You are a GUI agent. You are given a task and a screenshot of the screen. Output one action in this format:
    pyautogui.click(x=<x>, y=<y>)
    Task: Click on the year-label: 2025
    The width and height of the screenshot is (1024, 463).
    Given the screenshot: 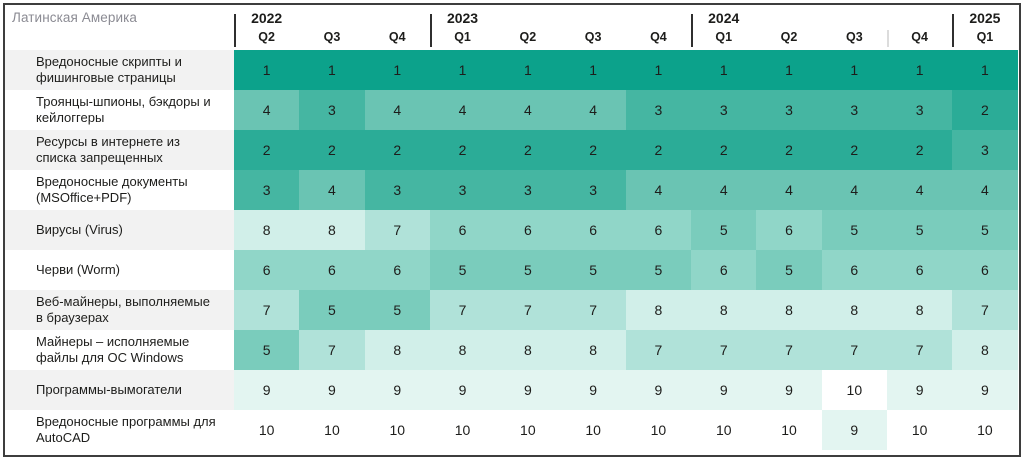 What is the action you would take?
    pyautogui.click(x=985, y=18)
    